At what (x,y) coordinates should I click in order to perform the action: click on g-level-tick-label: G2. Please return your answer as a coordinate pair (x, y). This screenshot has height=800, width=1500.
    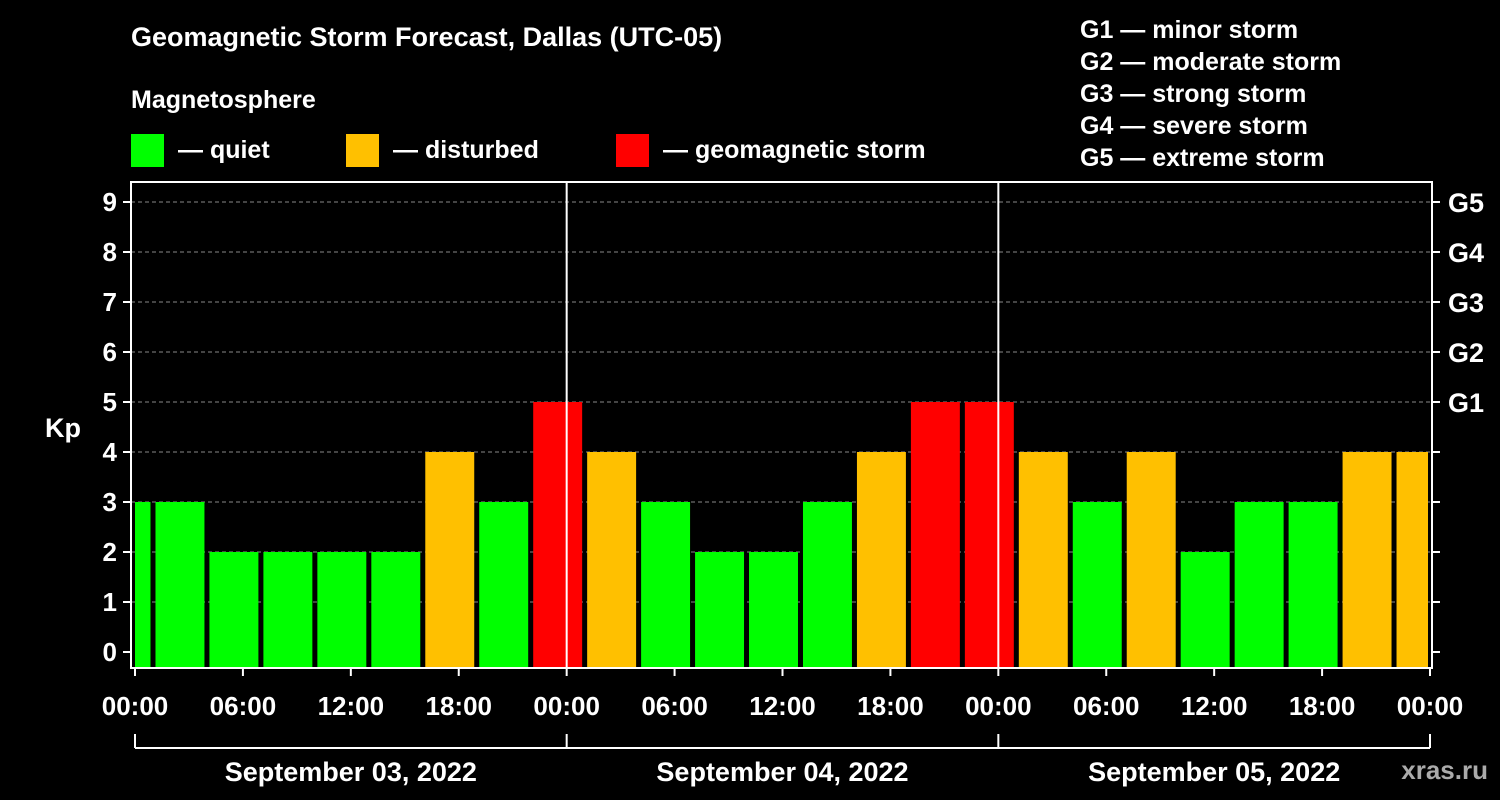
    Looking at the image, I should click on (1466, 353).